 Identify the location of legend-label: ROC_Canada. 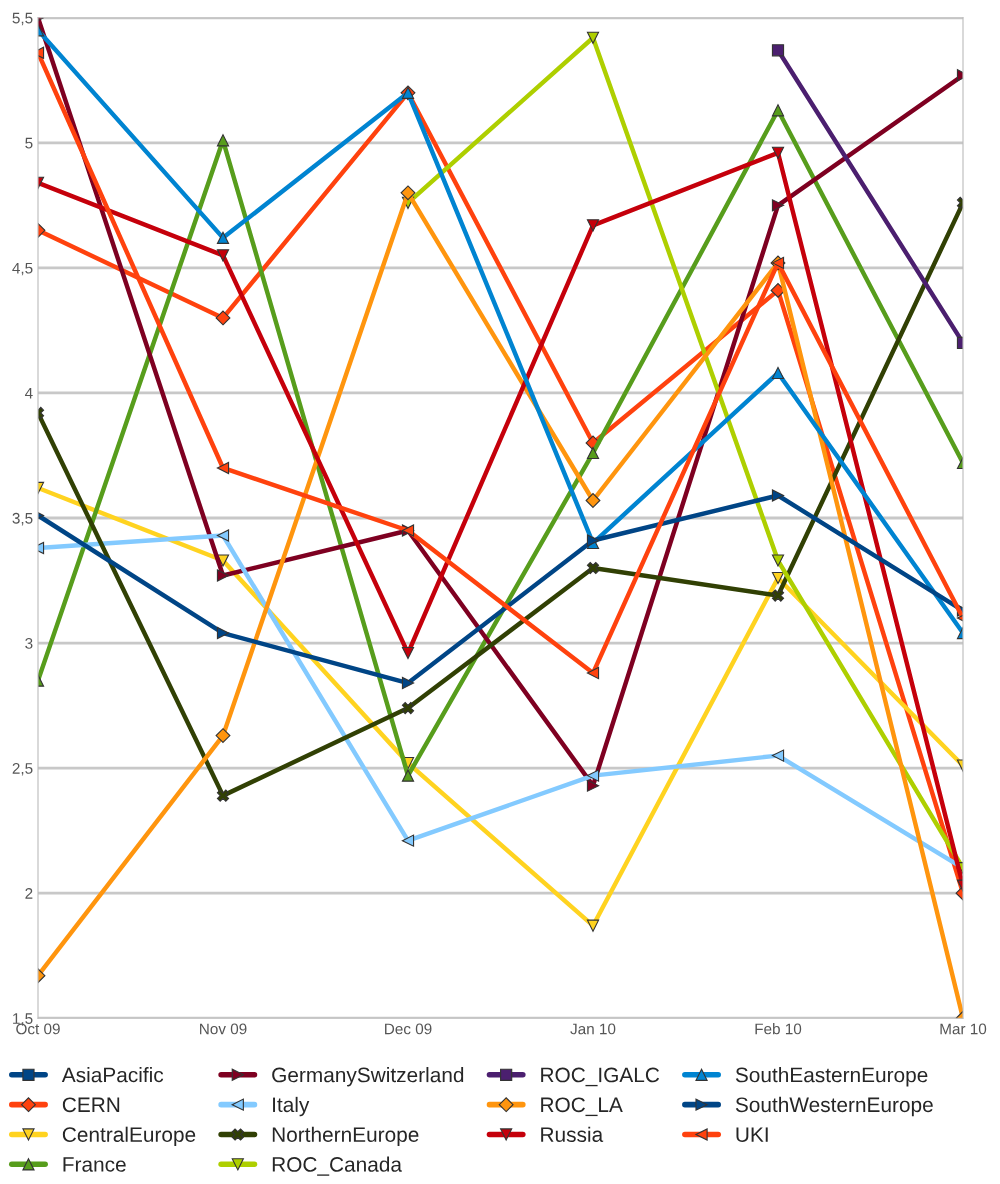
(337, 1166).